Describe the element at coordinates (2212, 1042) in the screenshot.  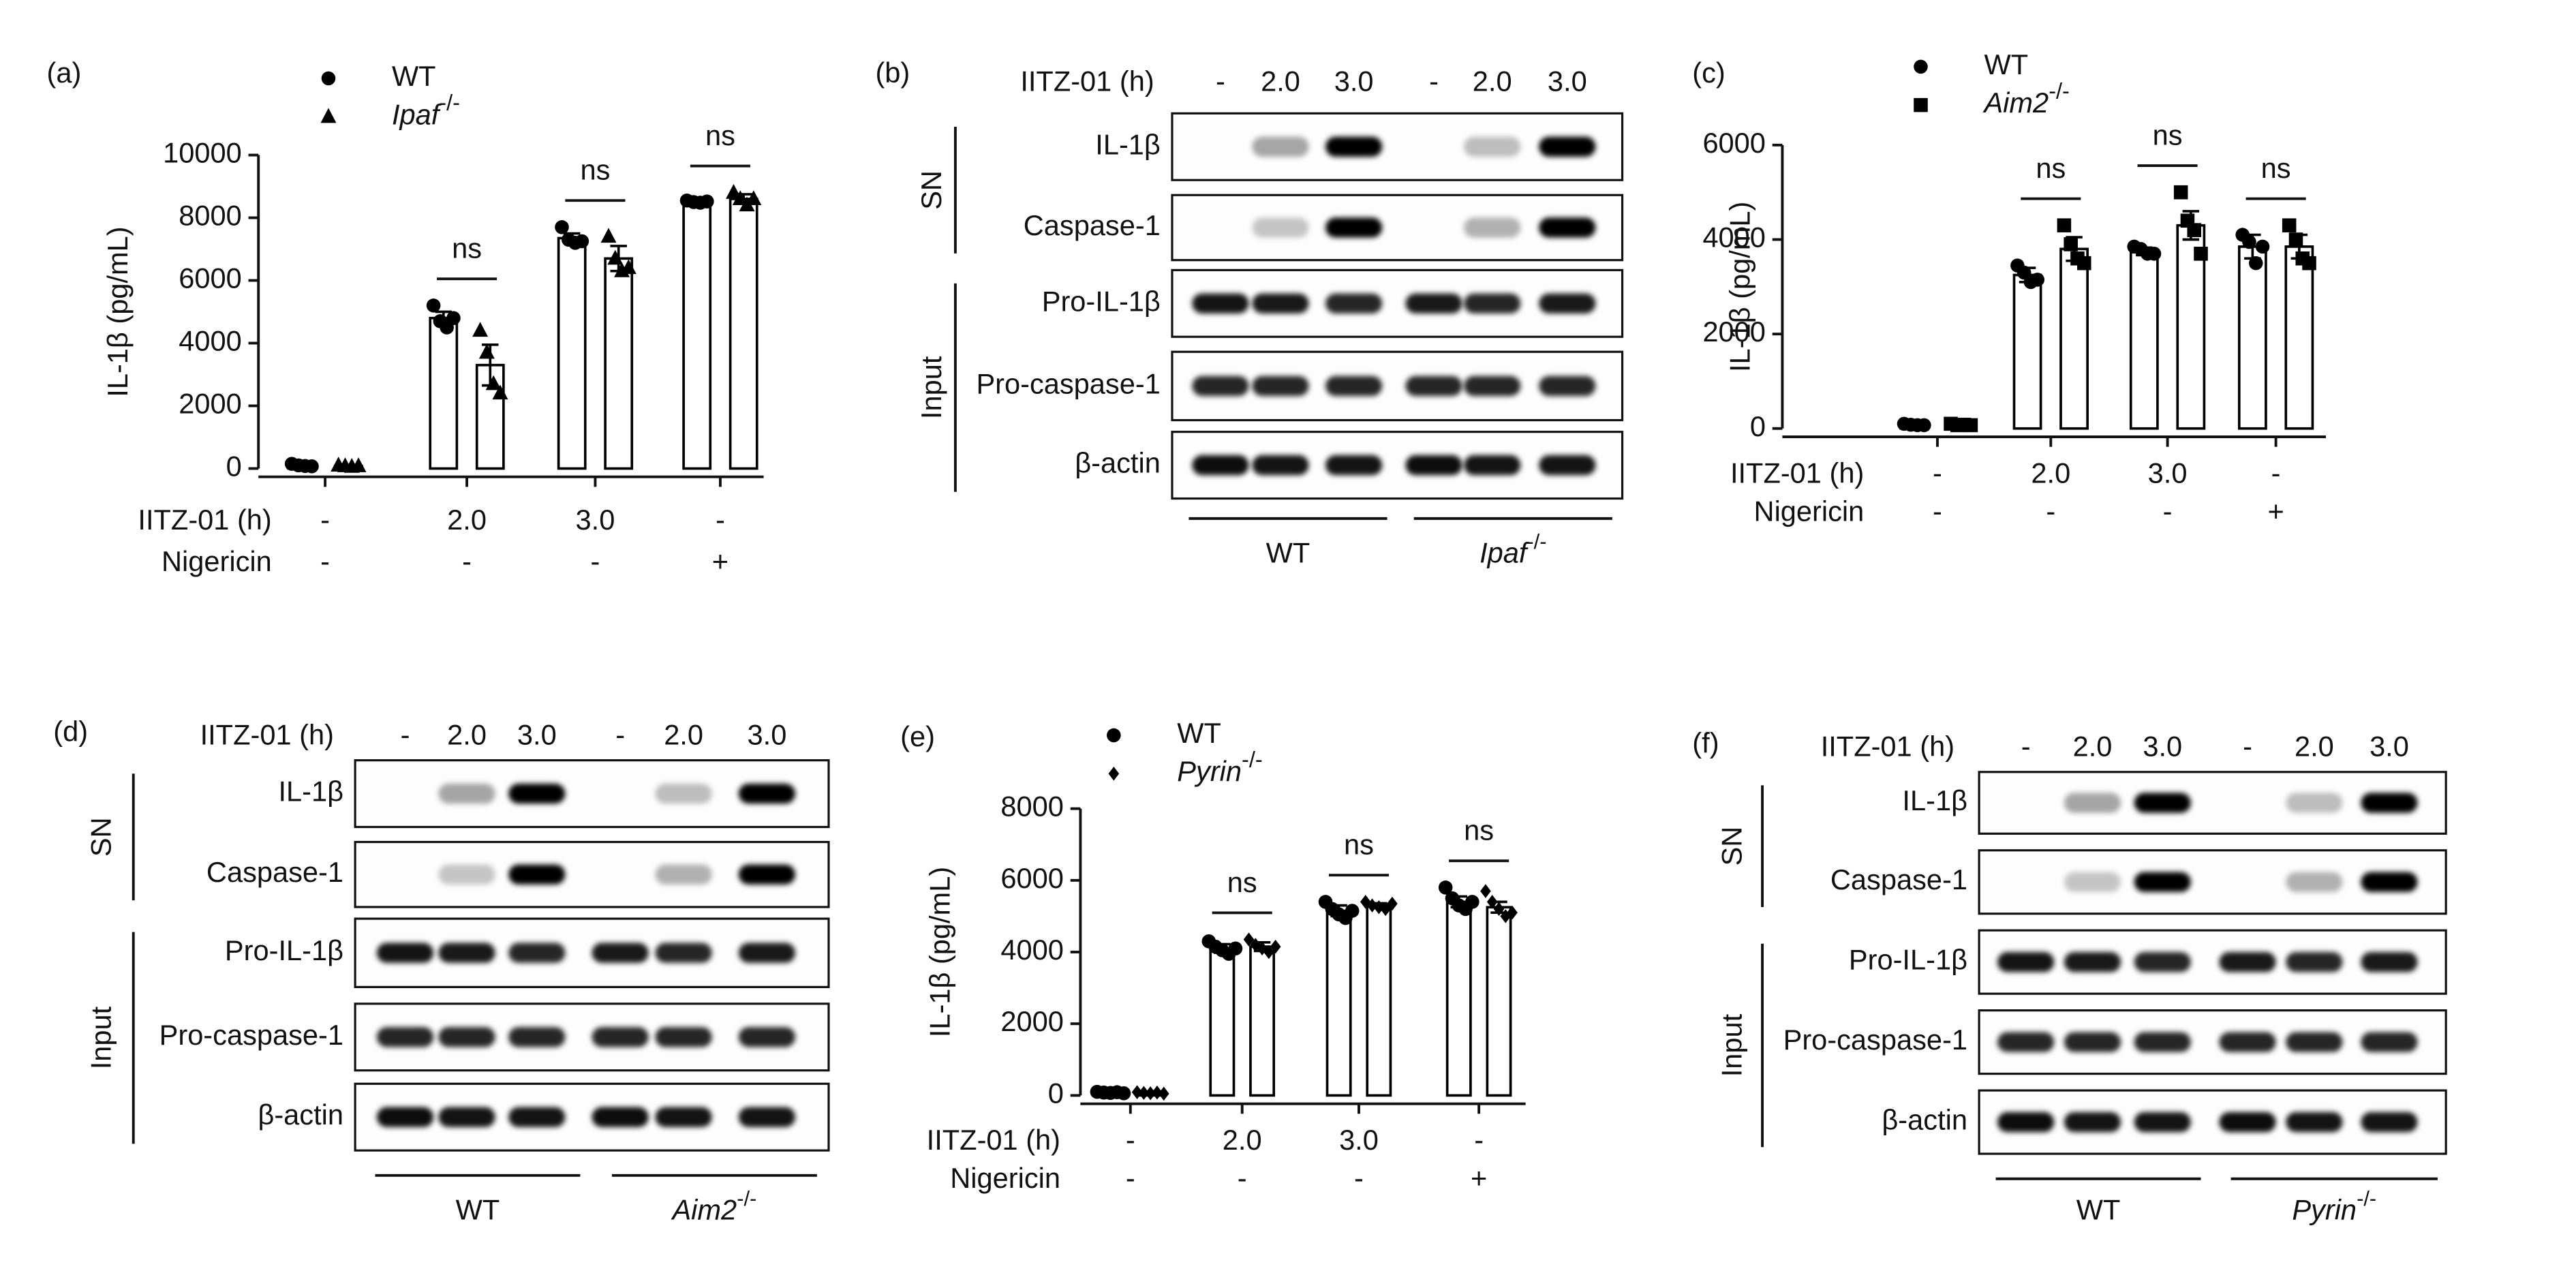
I see `blot-box` at that location.